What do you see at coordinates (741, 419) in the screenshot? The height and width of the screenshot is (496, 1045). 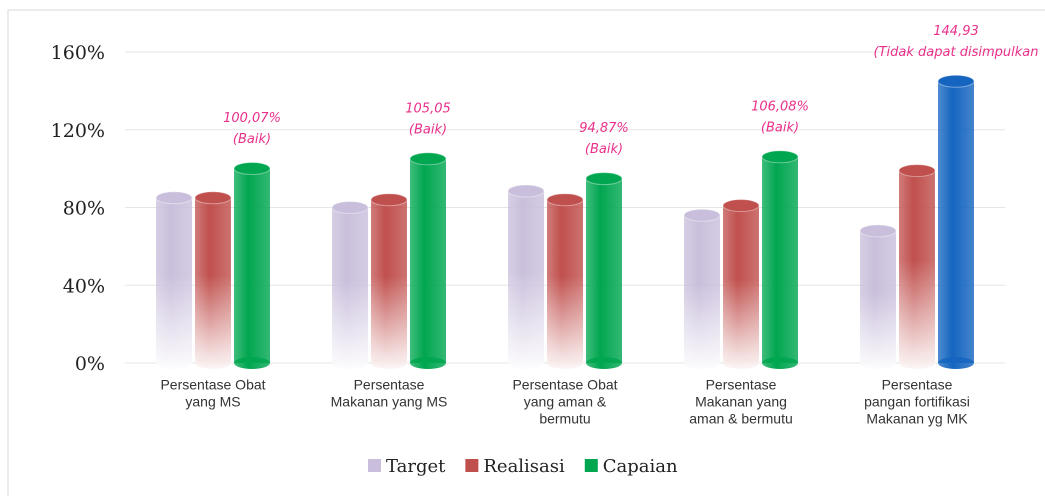 I see `x-tick-label: aman & bermutu` at bounding box center [741, 419].